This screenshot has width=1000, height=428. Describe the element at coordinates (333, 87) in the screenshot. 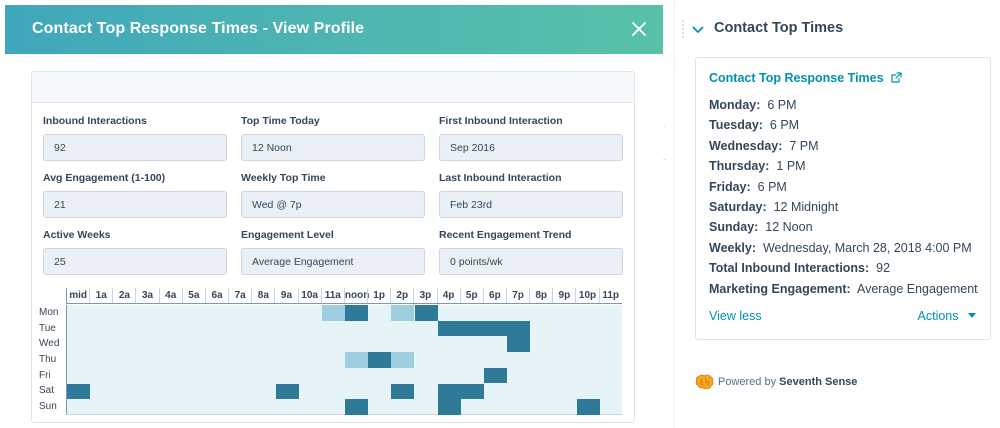

I see `card-toolbar` at that location.